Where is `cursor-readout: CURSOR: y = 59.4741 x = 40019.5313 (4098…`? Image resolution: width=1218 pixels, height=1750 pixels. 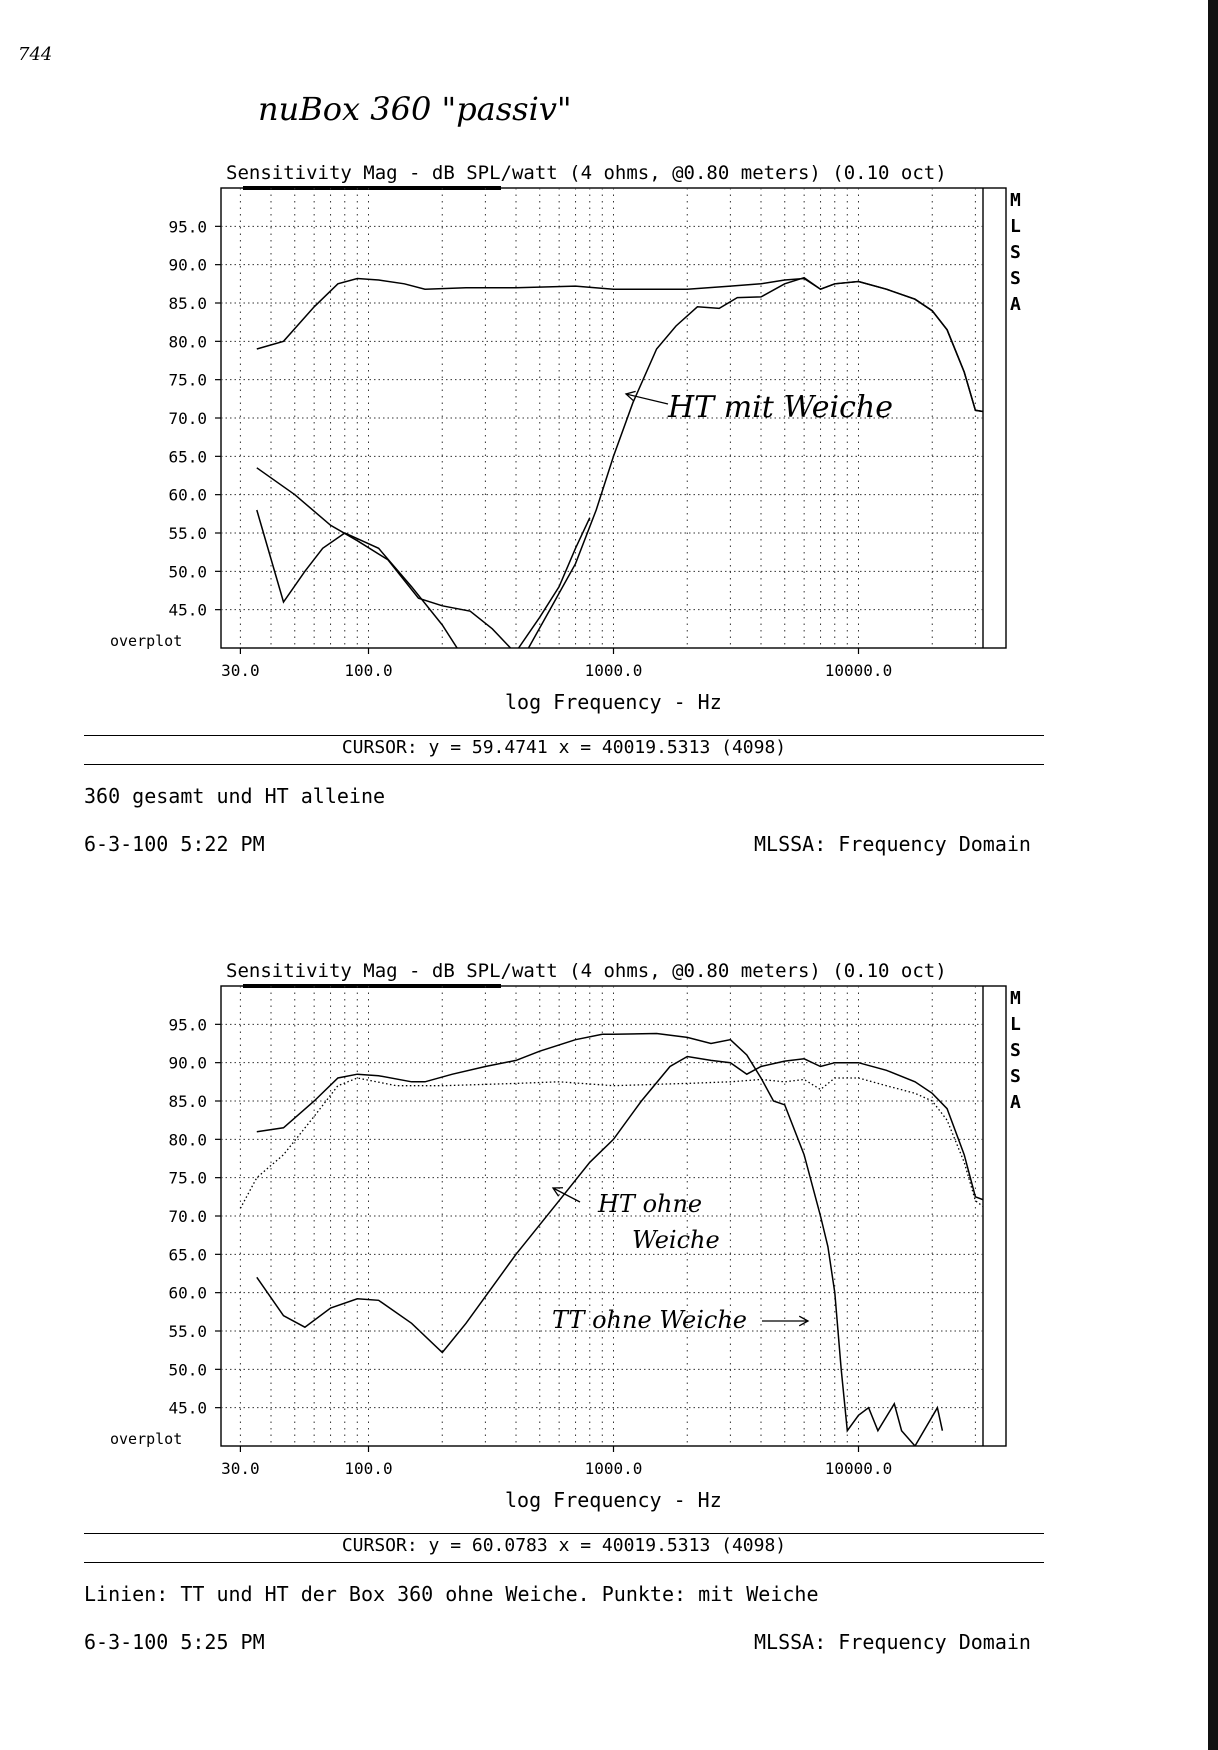
cursor-readout: CURSOR: y = 59.4741 x = 40019.5313 (4098… is located at coordinates (564, 747).